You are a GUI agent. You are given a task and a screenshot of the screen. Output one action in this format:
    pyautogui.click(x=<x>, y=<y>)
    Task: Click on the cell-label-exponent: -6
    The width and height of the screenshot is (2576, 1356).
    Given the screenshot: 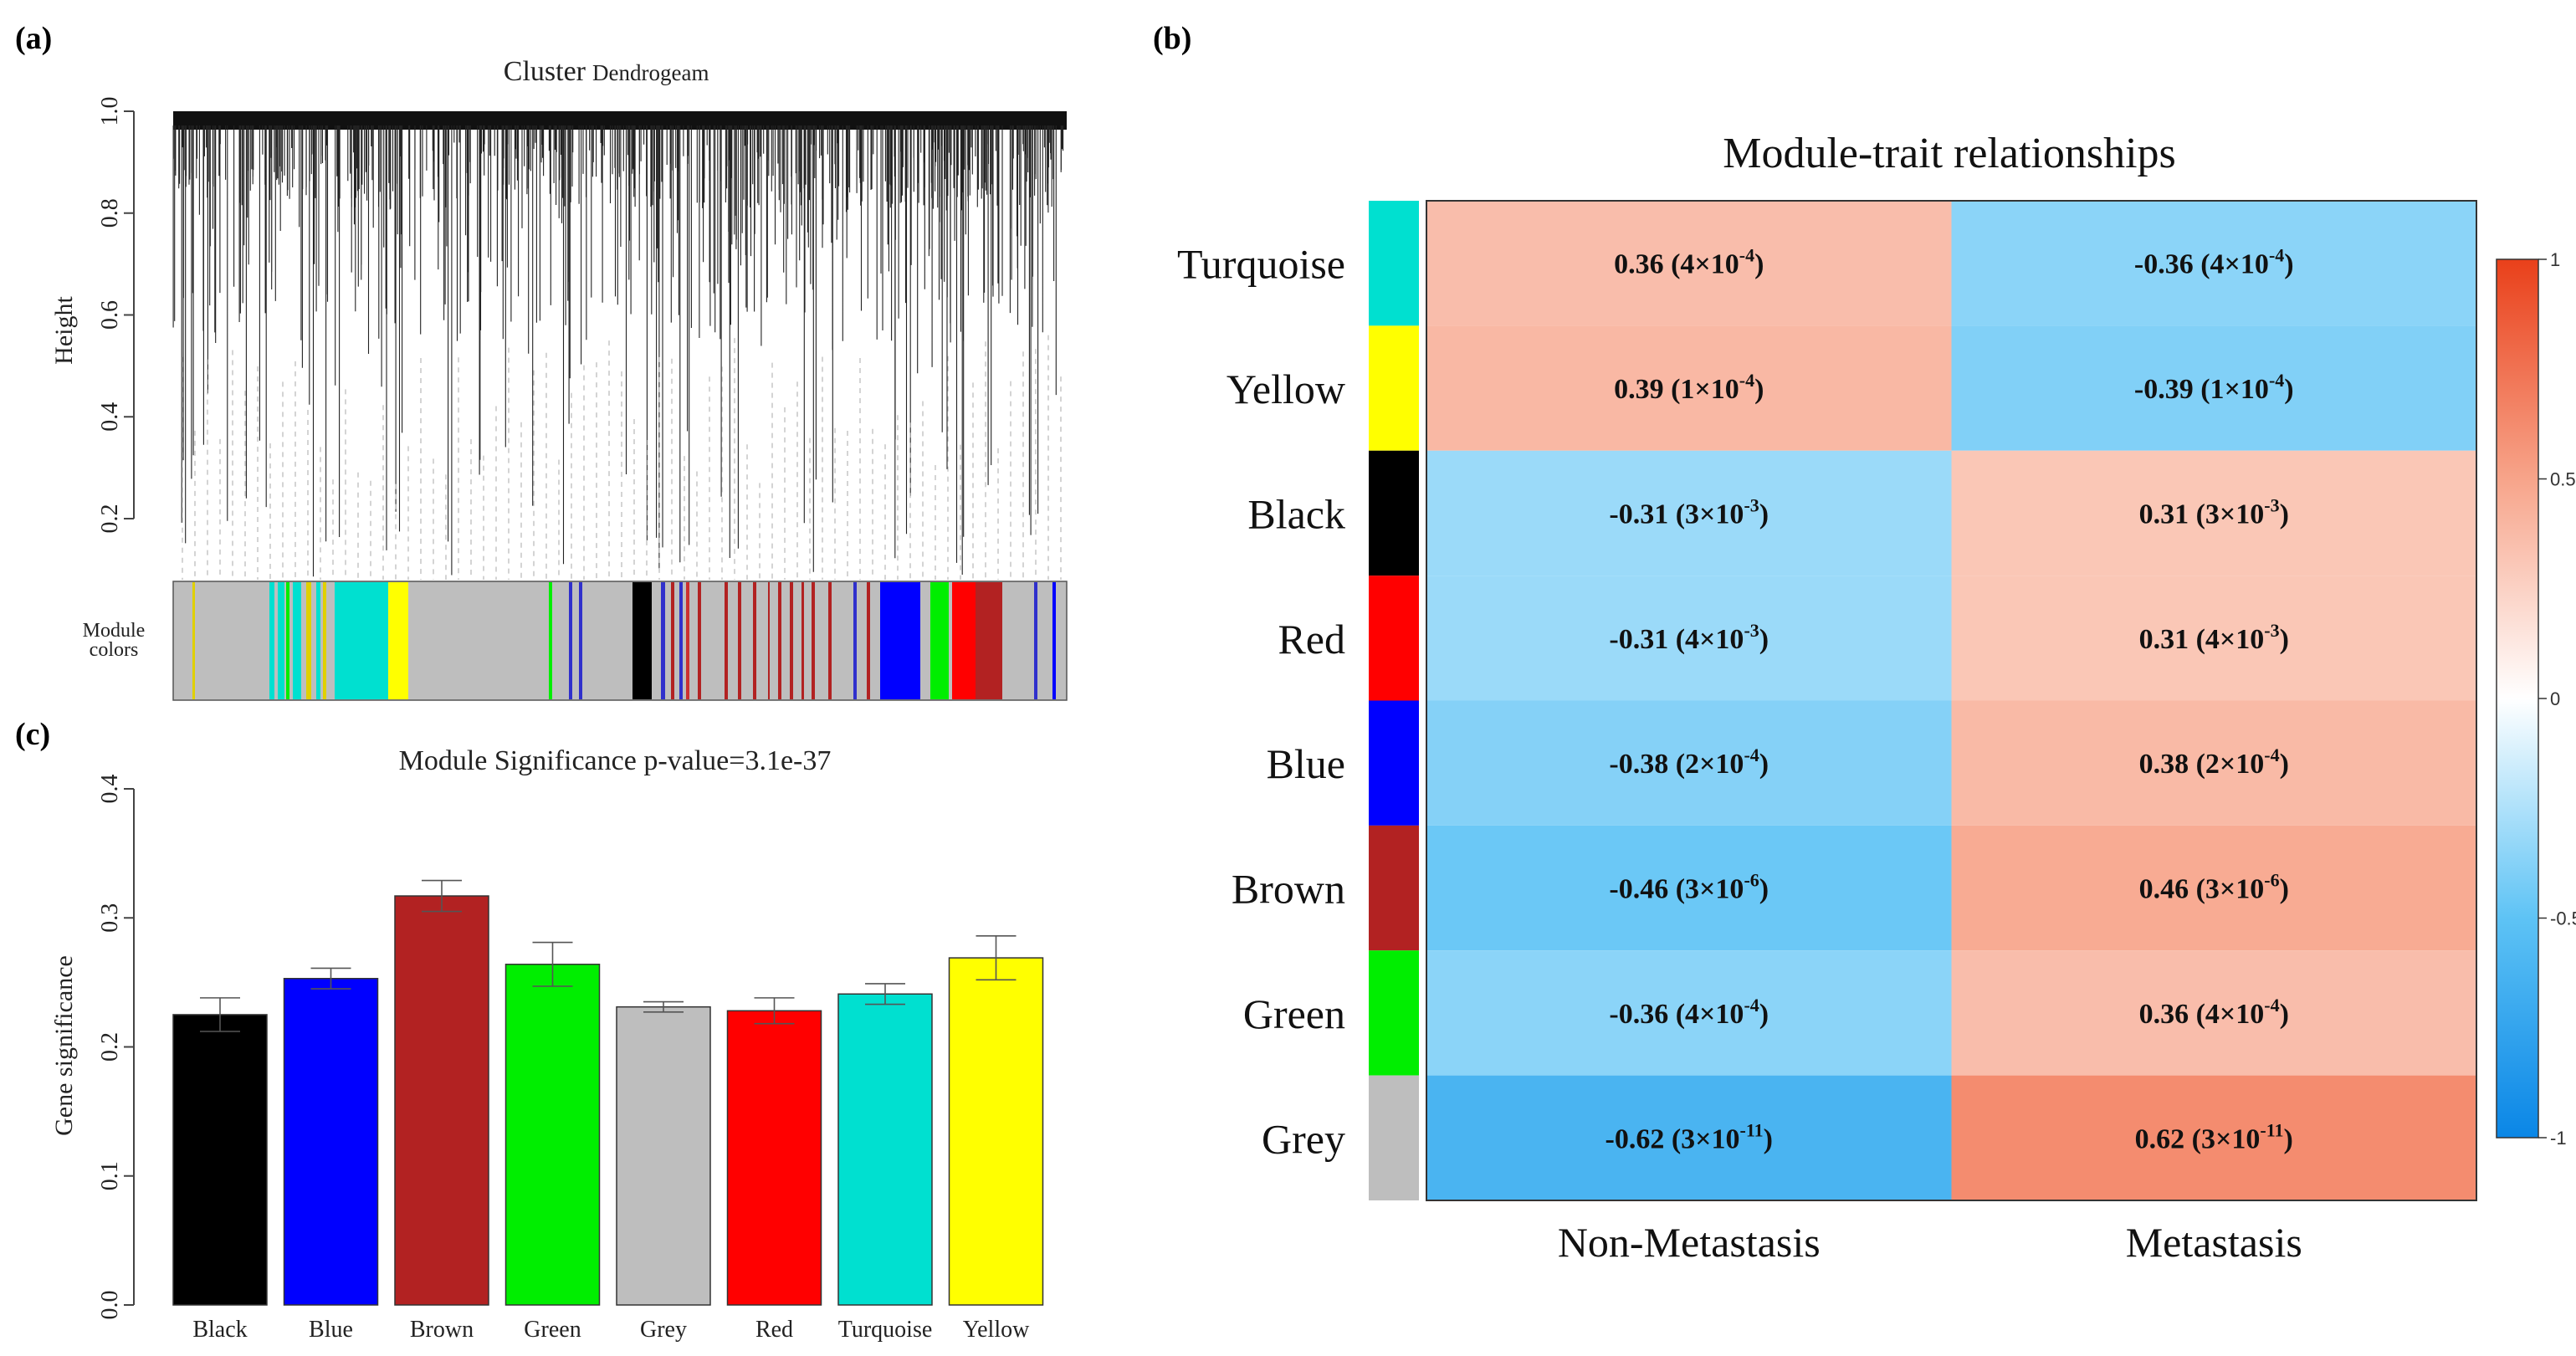 What is the action you would take?
    pyautogui.click(x=2271, y=880)
    